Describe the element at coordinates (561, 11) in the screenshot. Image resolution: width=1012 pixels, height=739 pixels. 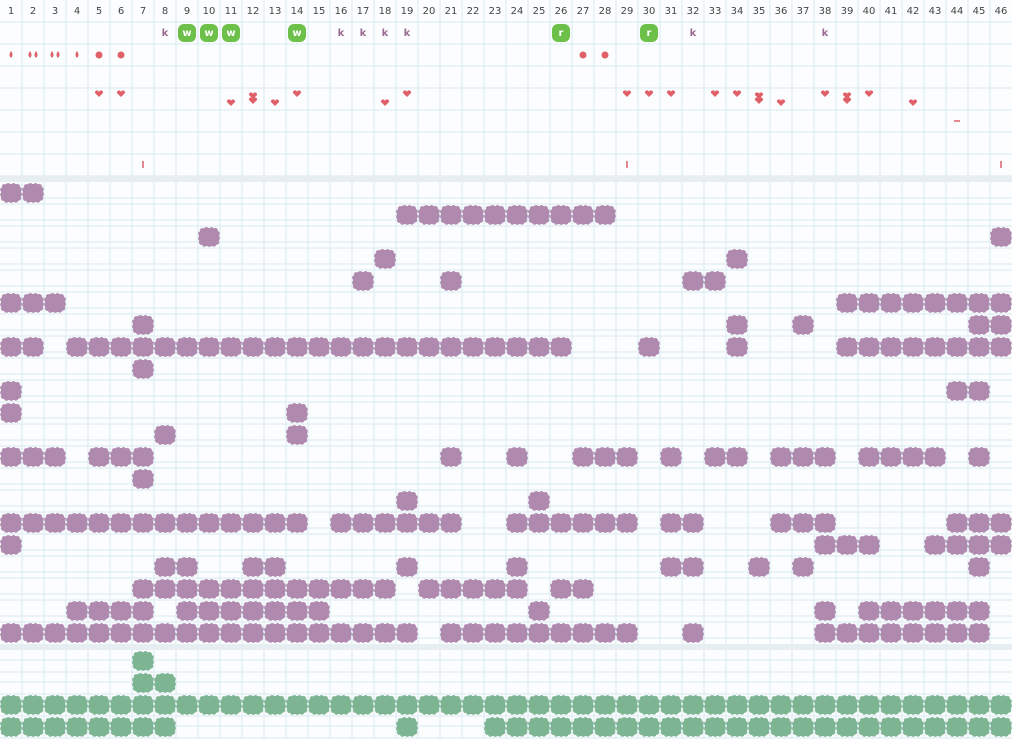
I see `column-number: 26` at that location.